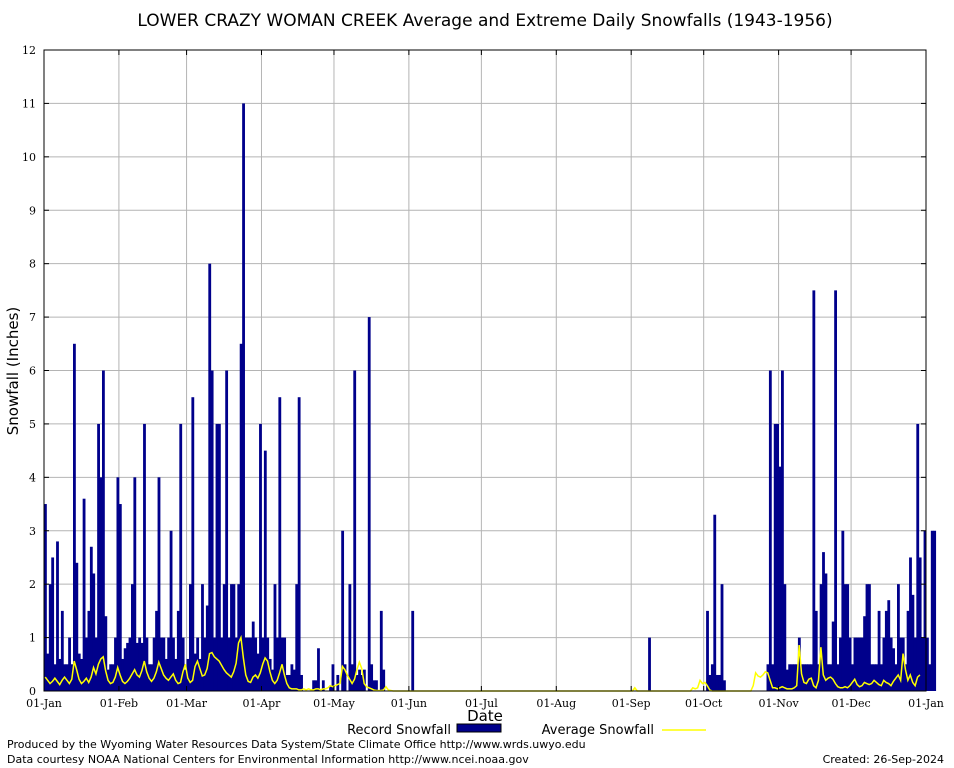 The height and width of the screenshot is (768, 954). I want to click on x-tick-label: 01-Oct, so click(704, 703).